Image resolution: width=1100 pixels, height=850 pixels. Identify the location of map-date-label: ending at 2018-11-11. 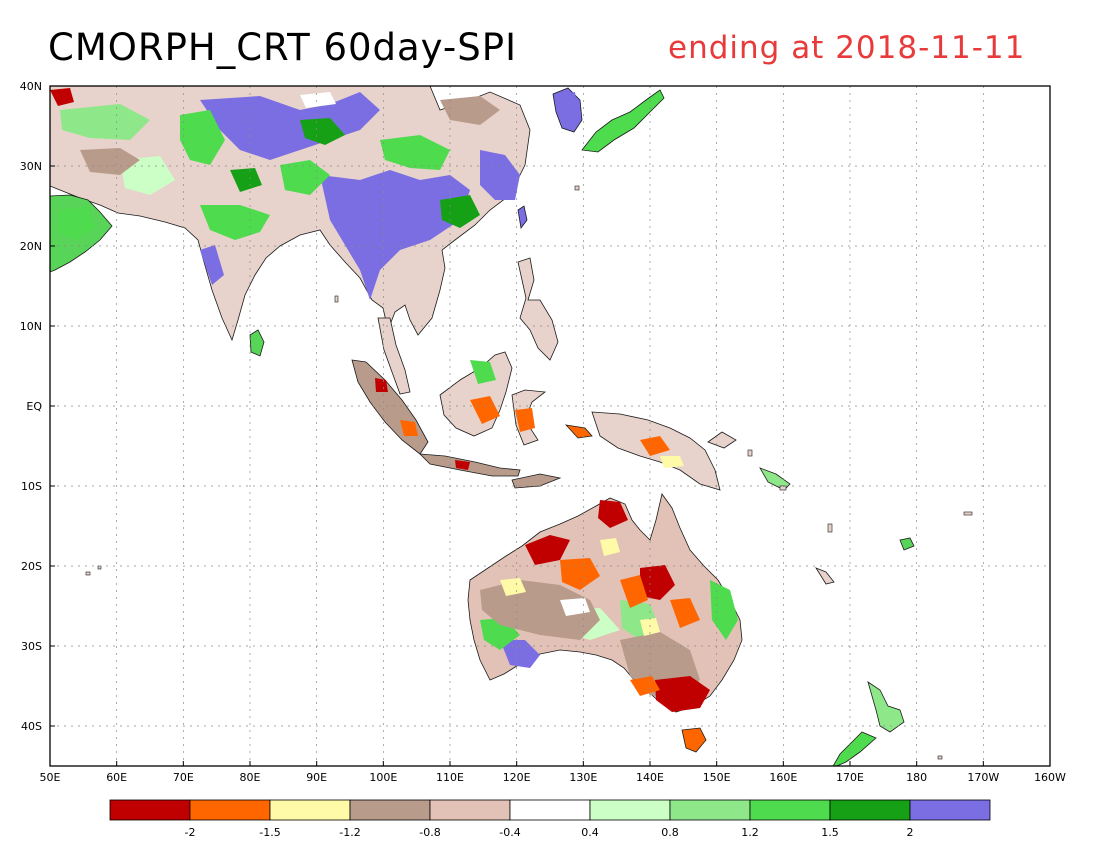
(847, 48).